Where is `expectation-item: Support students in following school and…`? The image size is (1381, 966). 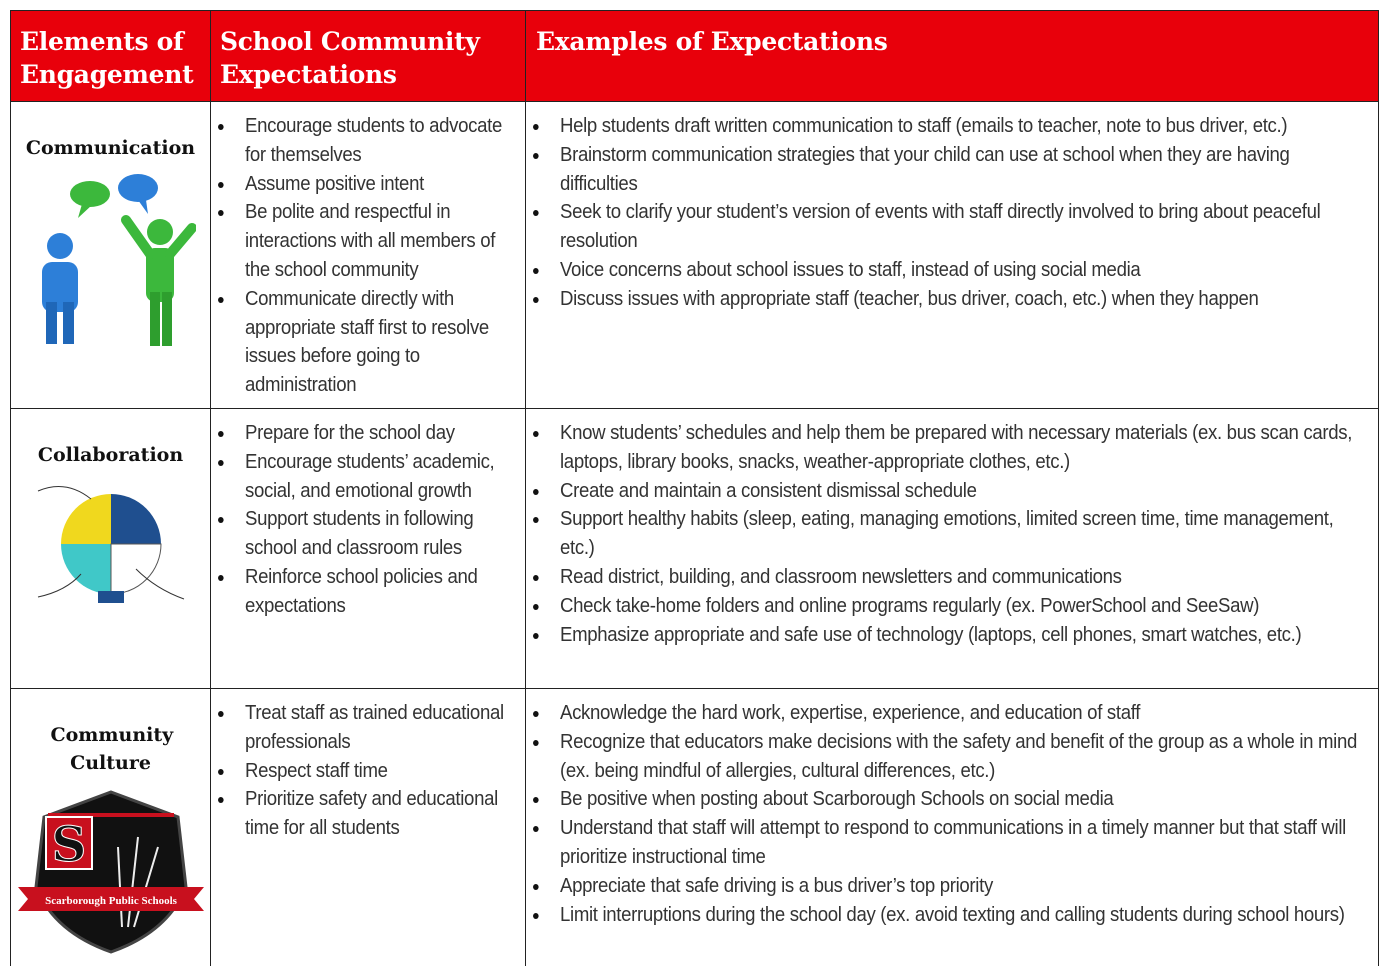
expectation-item: Support students in following school and… is located at coordinates (369, 534).